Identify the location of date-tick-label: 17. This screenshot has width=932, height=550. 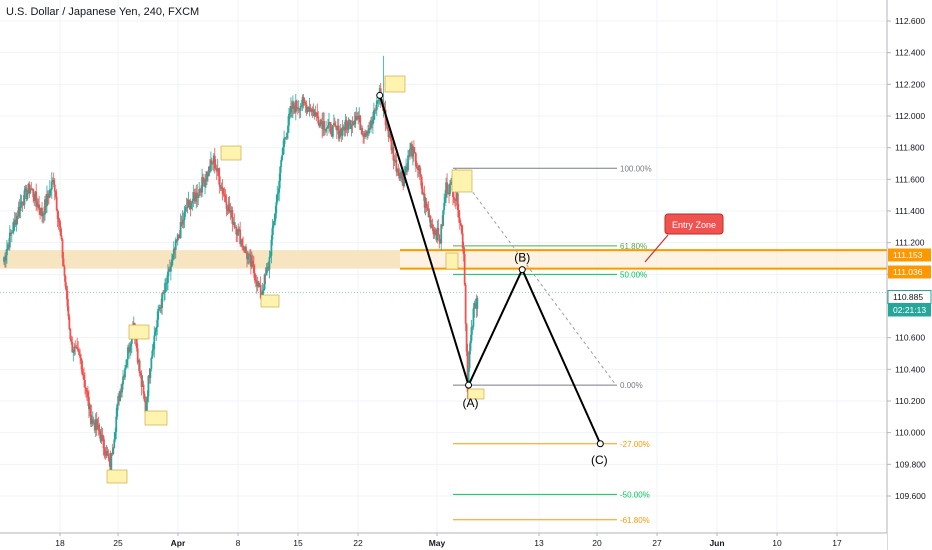
(837, 543).